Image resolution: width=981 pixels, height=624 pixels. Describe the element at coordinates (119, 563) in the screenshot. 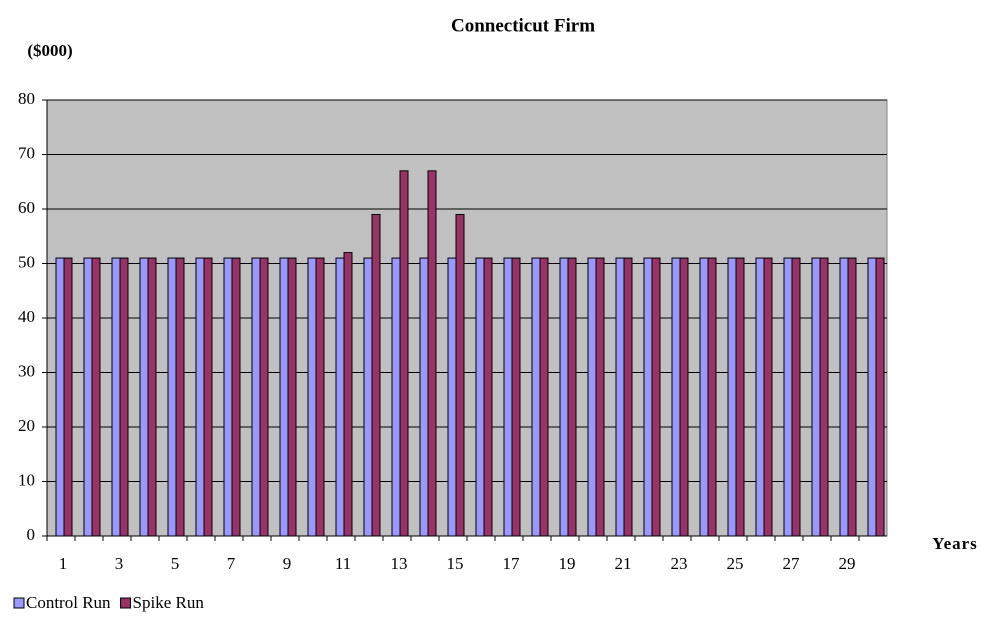

I see `x-tick-label: 3` at that location.